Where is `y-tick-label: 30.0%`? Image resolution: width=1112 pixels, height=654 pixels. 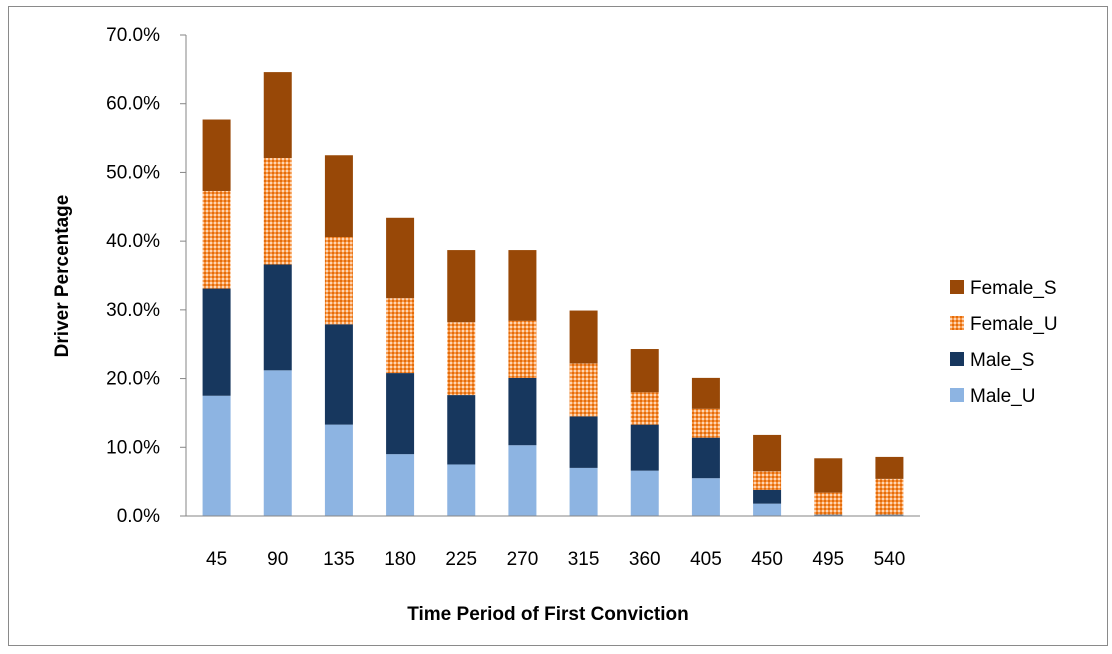
y-tick-label: 30.0% is located at coordinates (133, 310).